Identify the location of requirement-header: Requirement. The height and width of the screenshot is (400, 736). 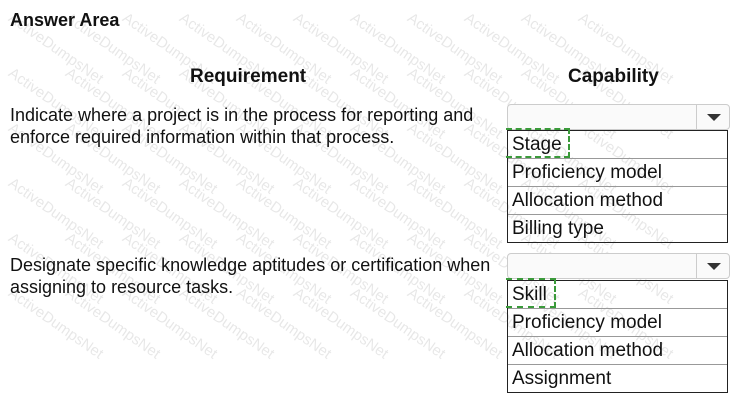
(248, 76).